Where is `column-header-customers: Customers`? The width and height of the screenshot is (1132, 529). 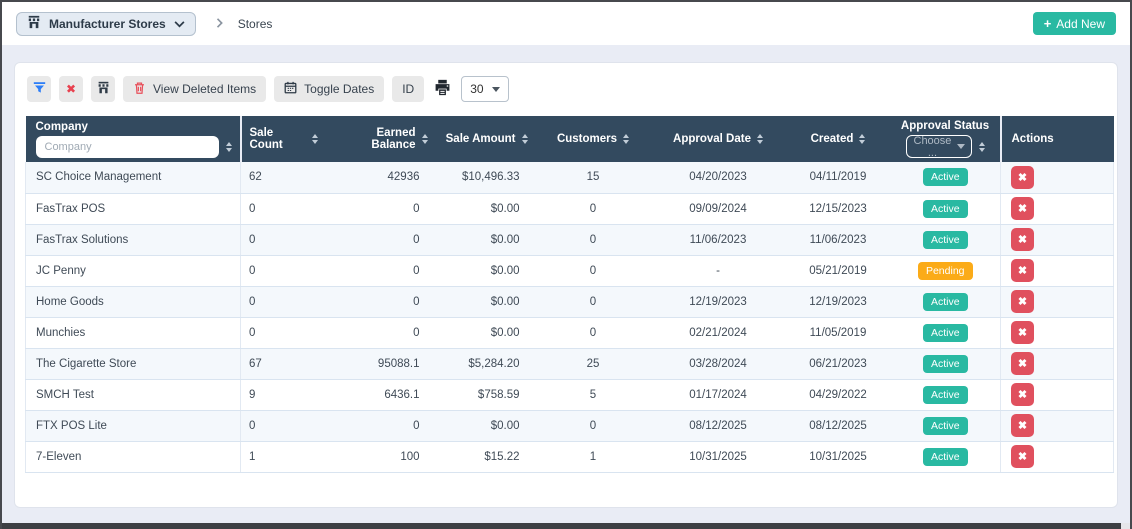 column-header-customers: Customers is located at coordinates (593, 139).